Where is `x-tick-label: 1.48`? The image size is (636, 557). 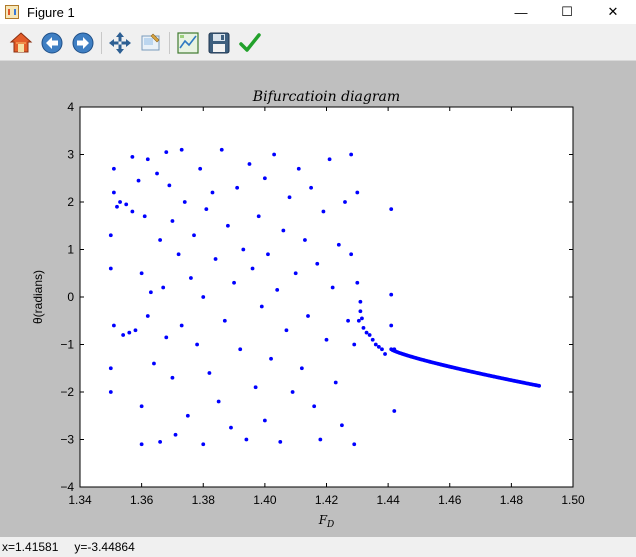
x-tick-label: 1.48 is located at coordinates (512, 500).